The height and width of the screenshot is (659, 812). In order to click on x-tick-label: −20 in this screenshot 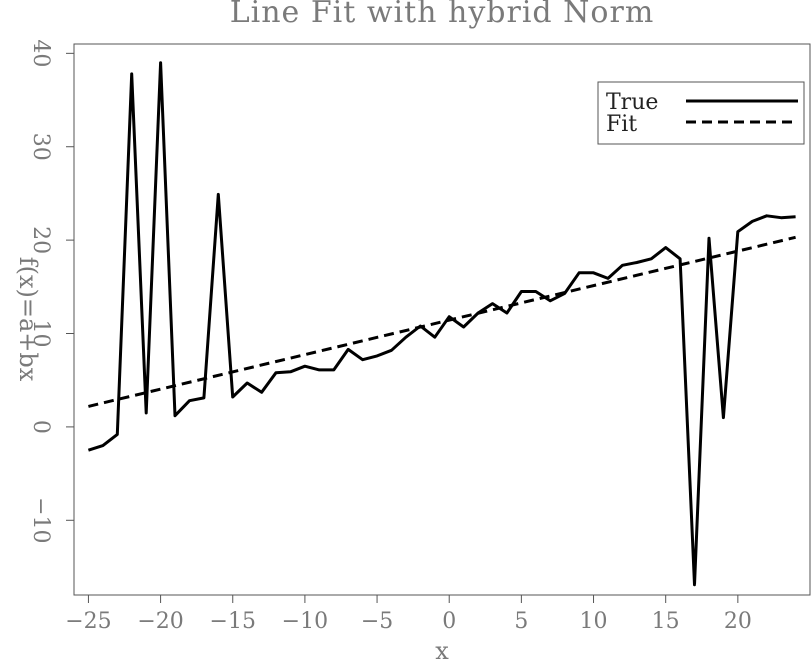, I will do `click(160, 621)`.